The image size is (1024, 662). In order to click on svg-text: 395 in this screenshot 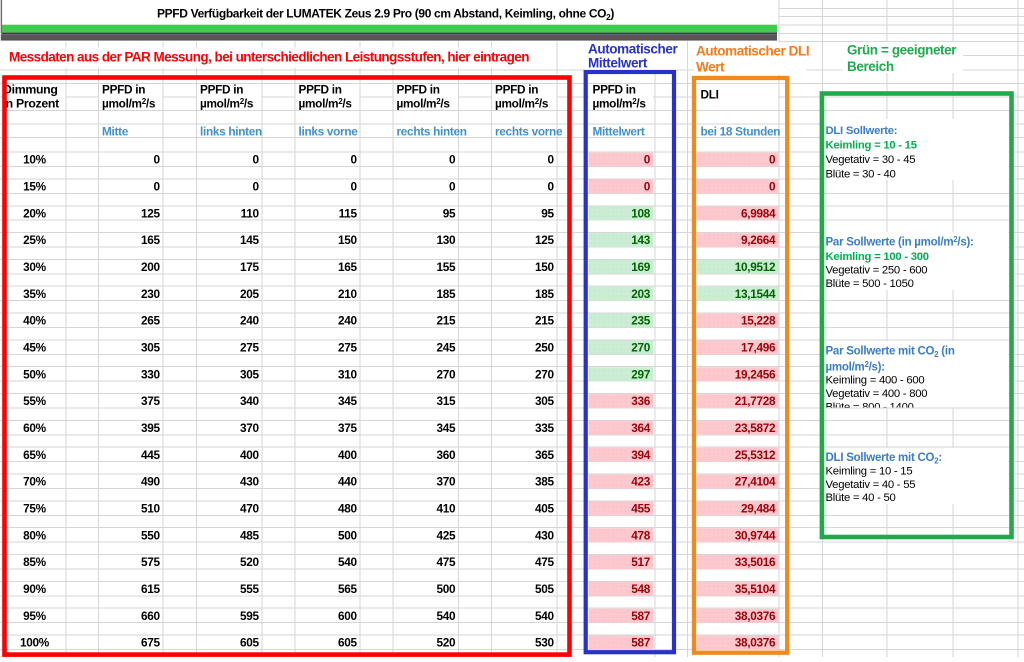, I will do `click(151, 428)`.